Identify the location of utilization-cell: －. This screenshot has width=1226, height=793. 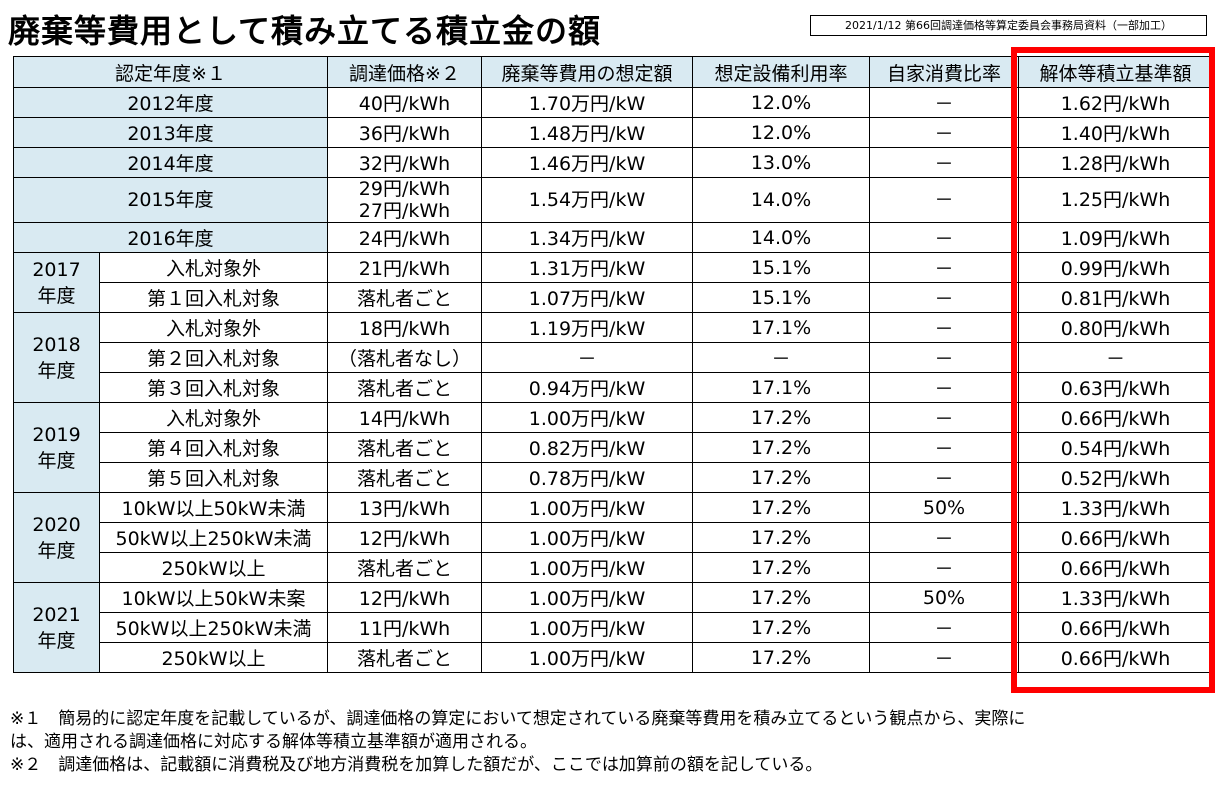
(781, 357).